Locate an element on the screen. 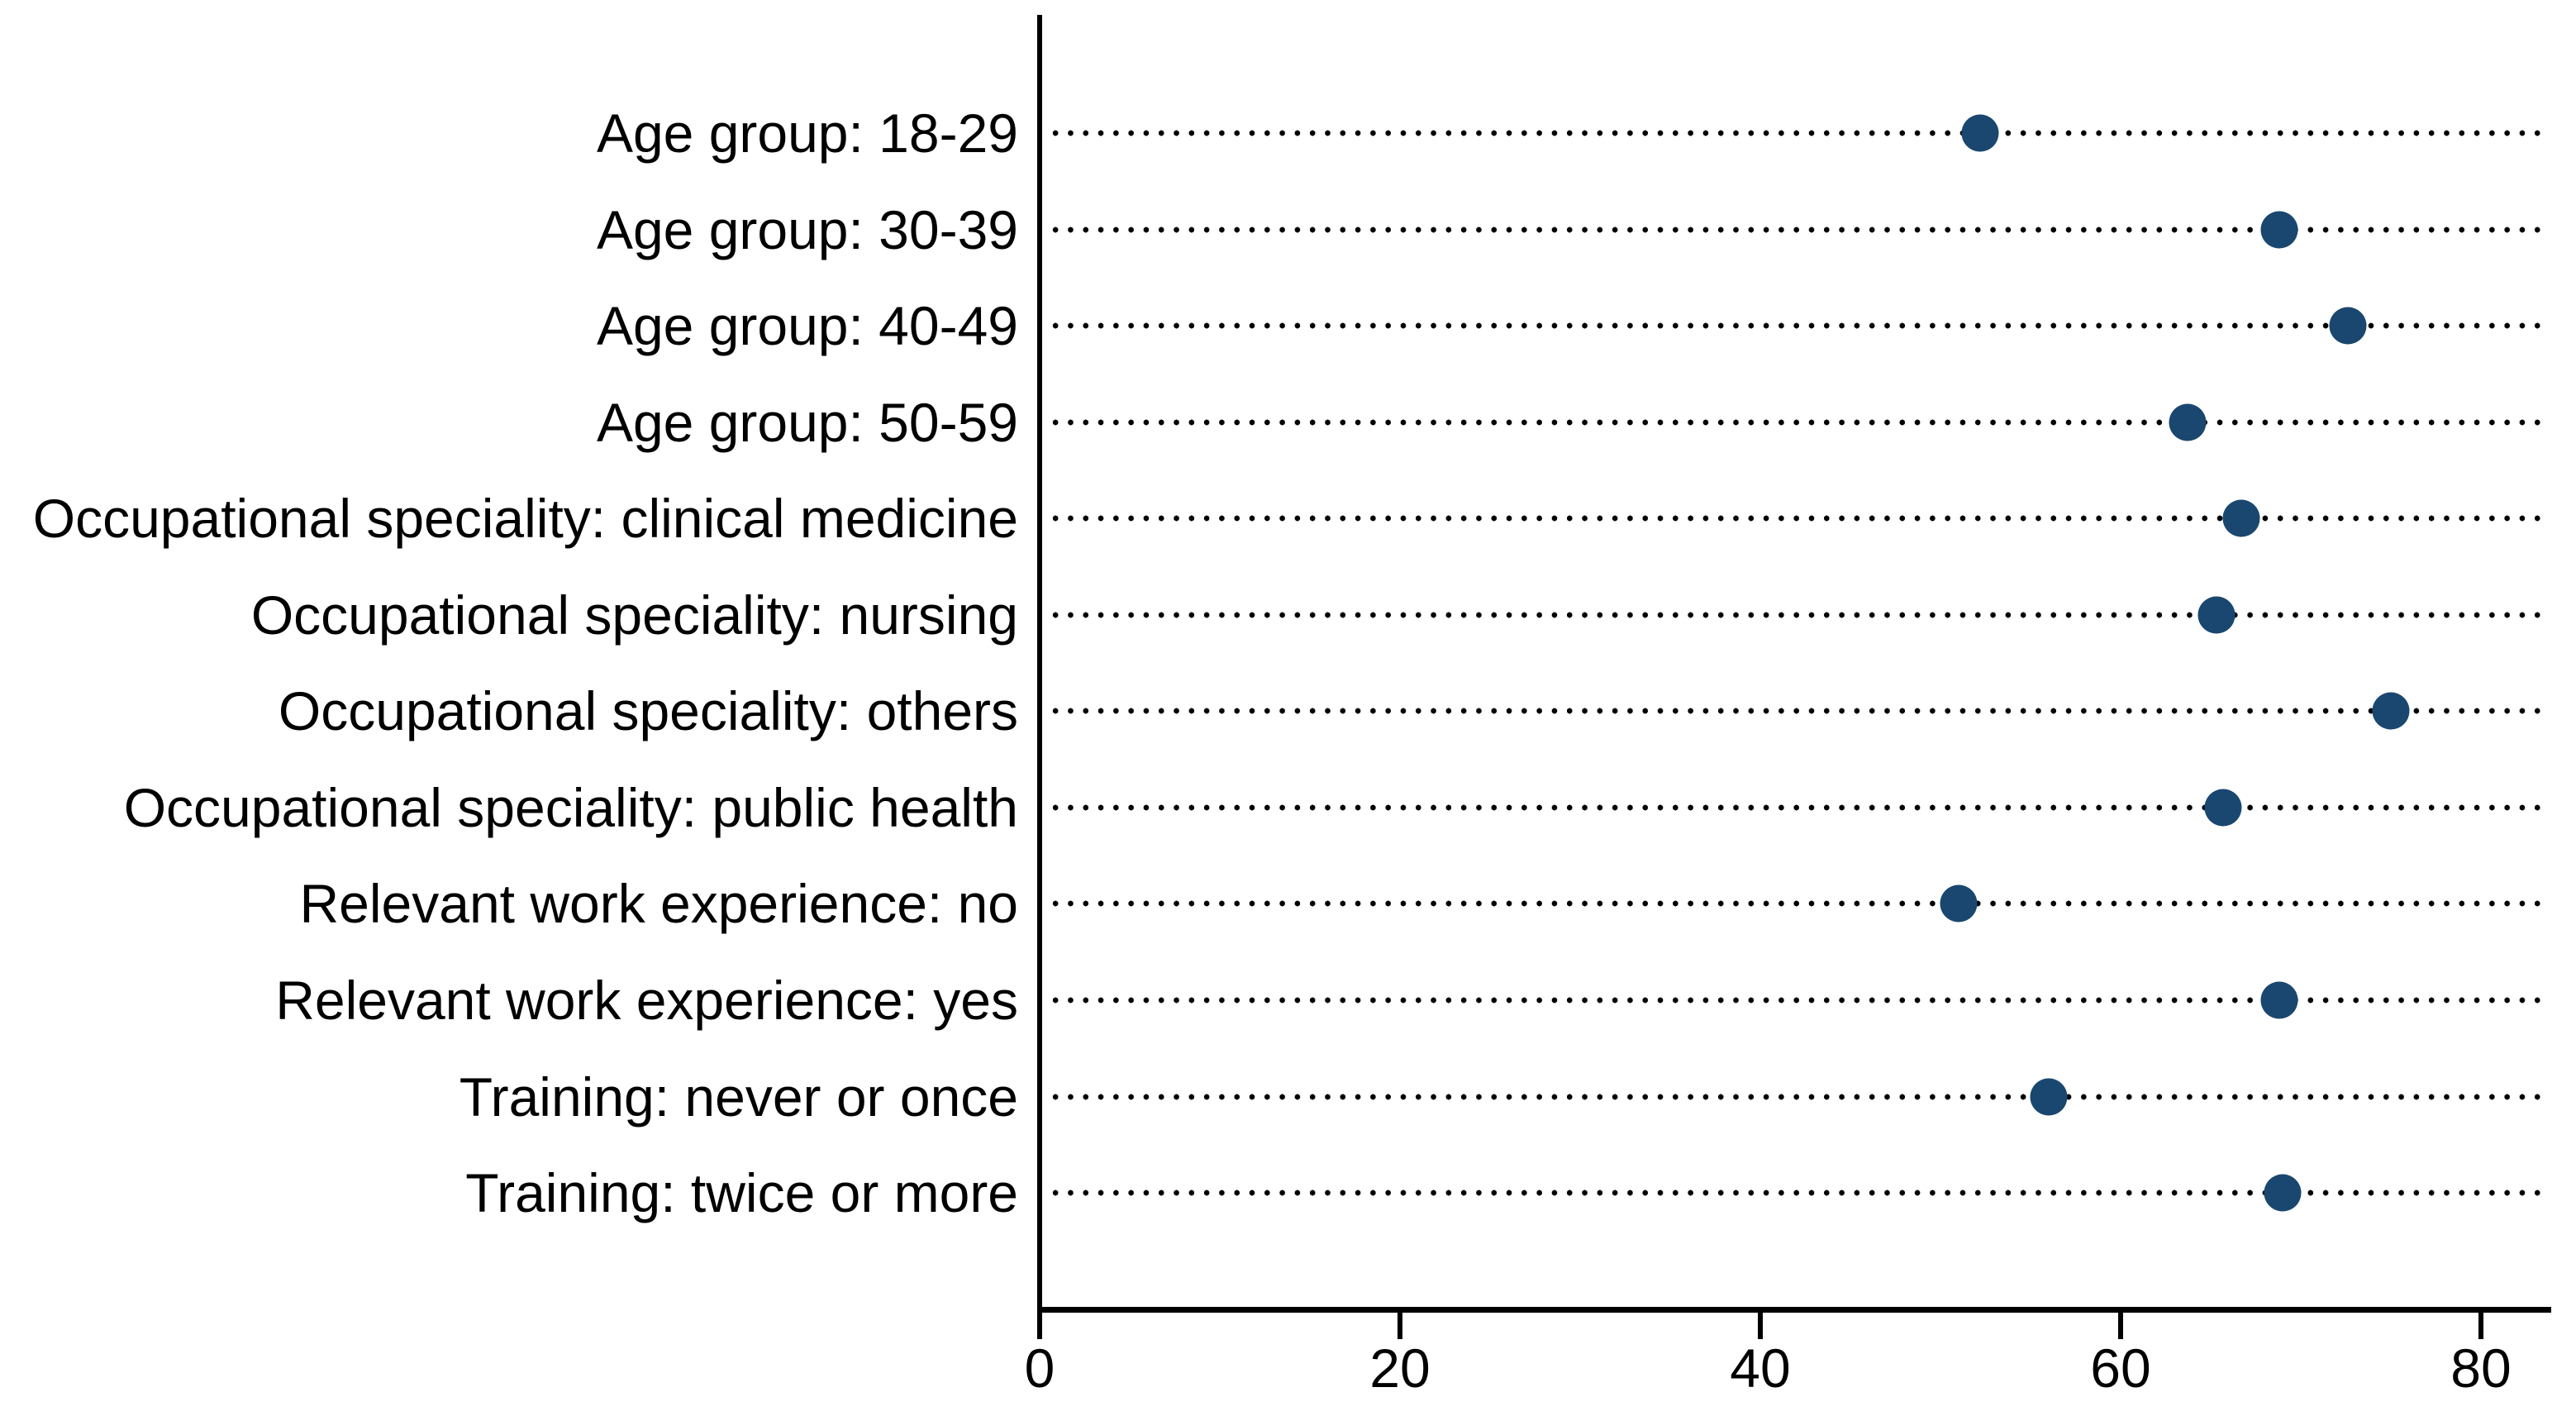 The image size is (2576, 1416). category-label: Occupational speciality: others is located at coordinates (648, 711).